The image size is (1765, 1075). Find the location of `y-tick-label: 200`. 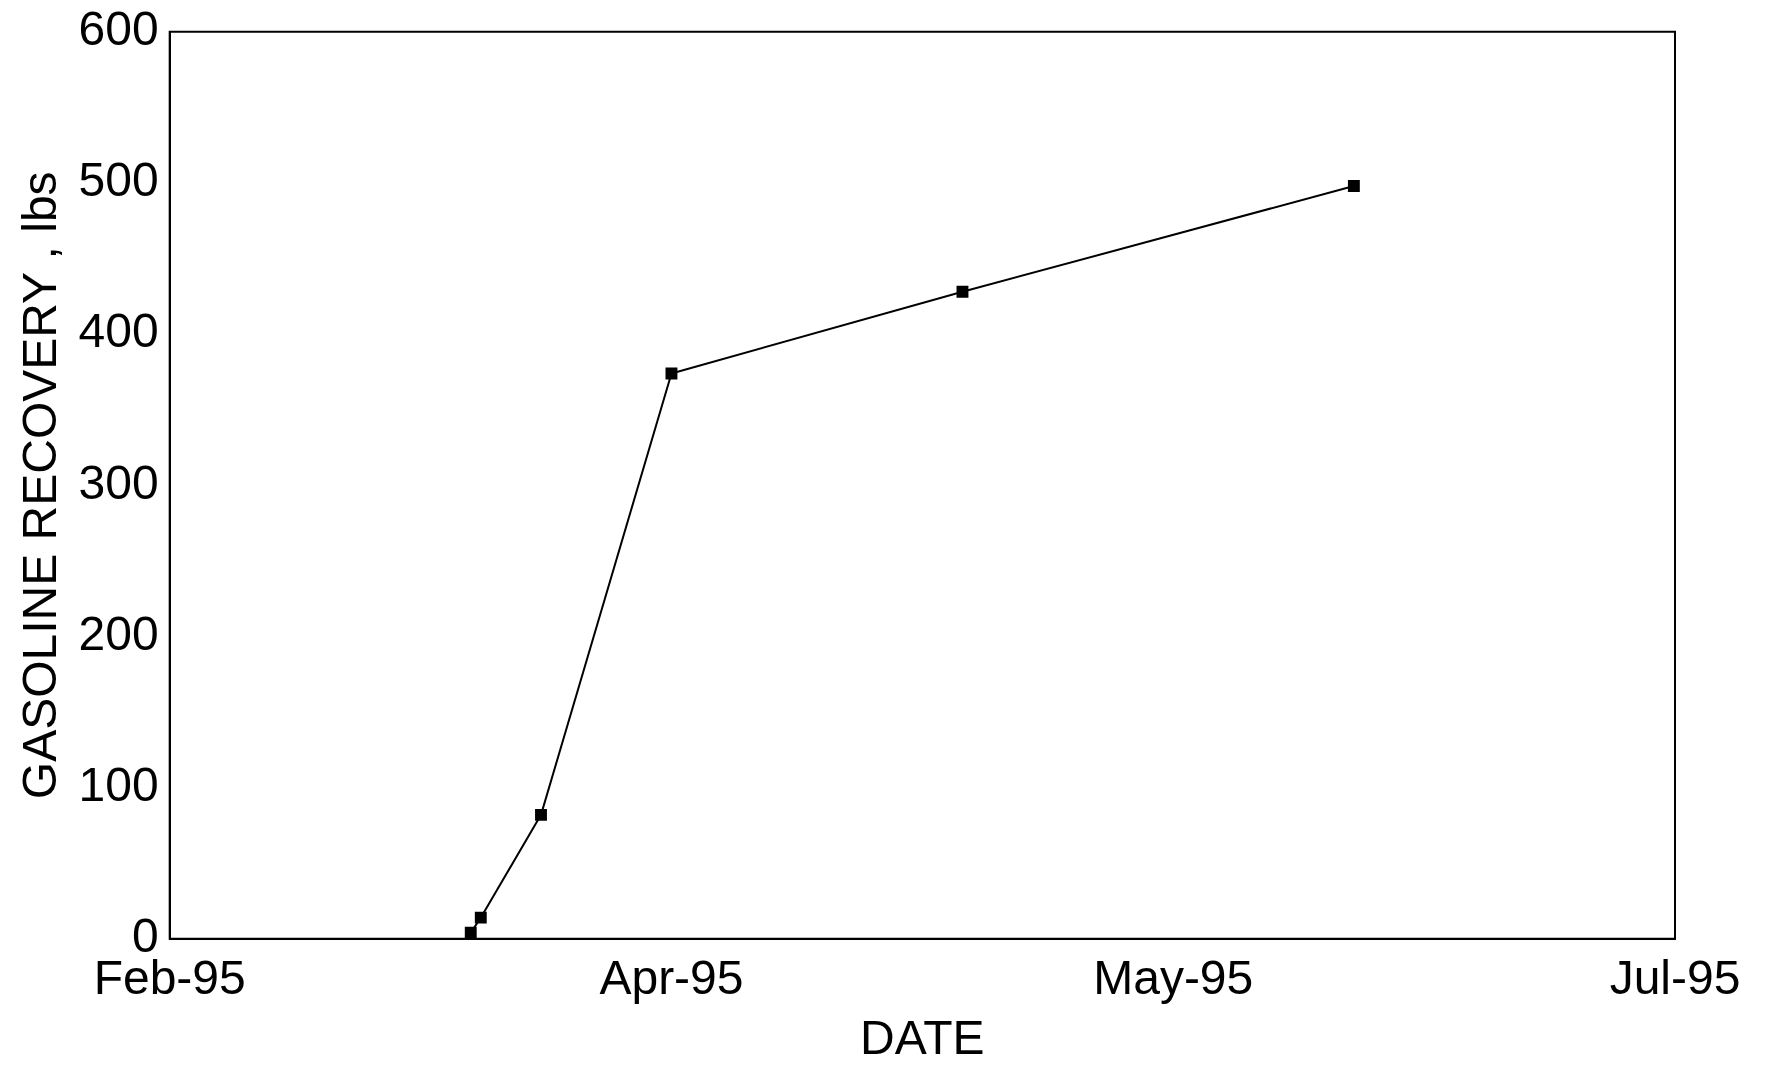

y-tick-label: 200 is located at coordinates (118, 633).